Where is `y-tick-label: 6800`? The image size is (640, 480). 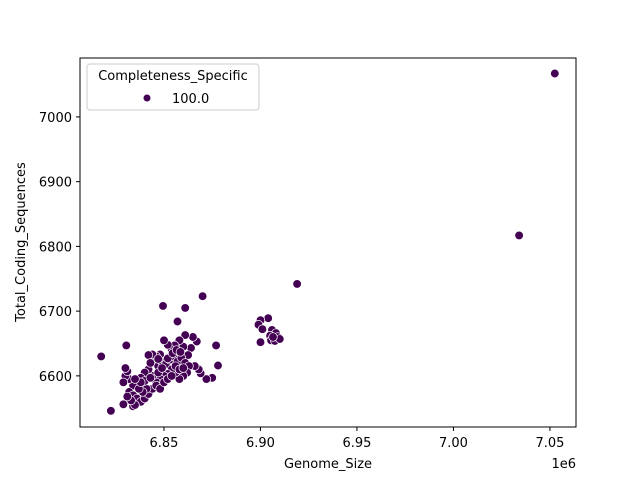 y-tick-label: 6800 is located at coordinates (55, 247).